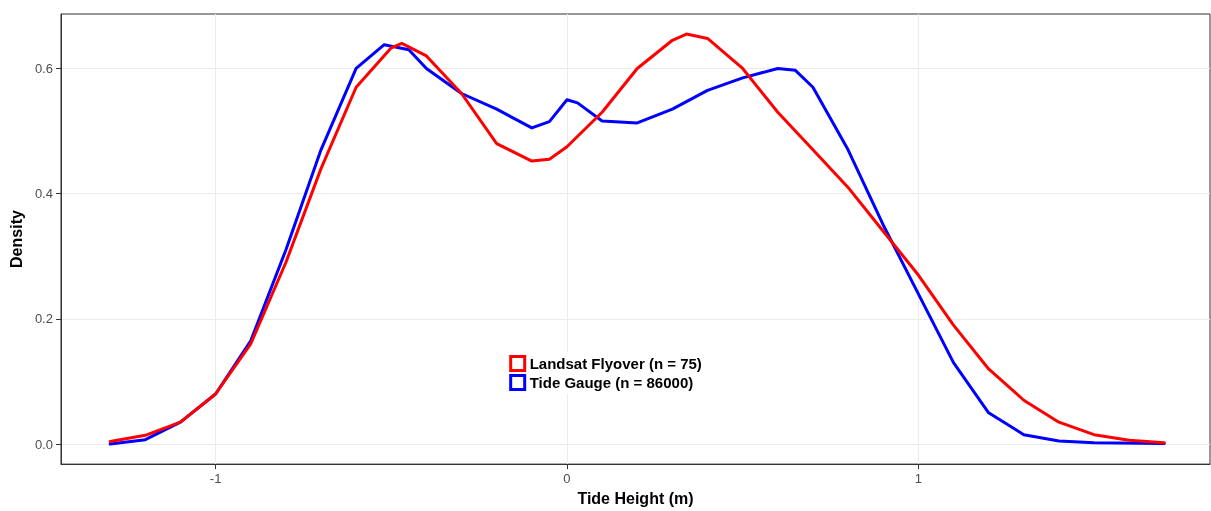  What do you see at coordinates (918, 479) in the screenshot?
I see `x-tick-label: 1` at bounding box center [918, 479].